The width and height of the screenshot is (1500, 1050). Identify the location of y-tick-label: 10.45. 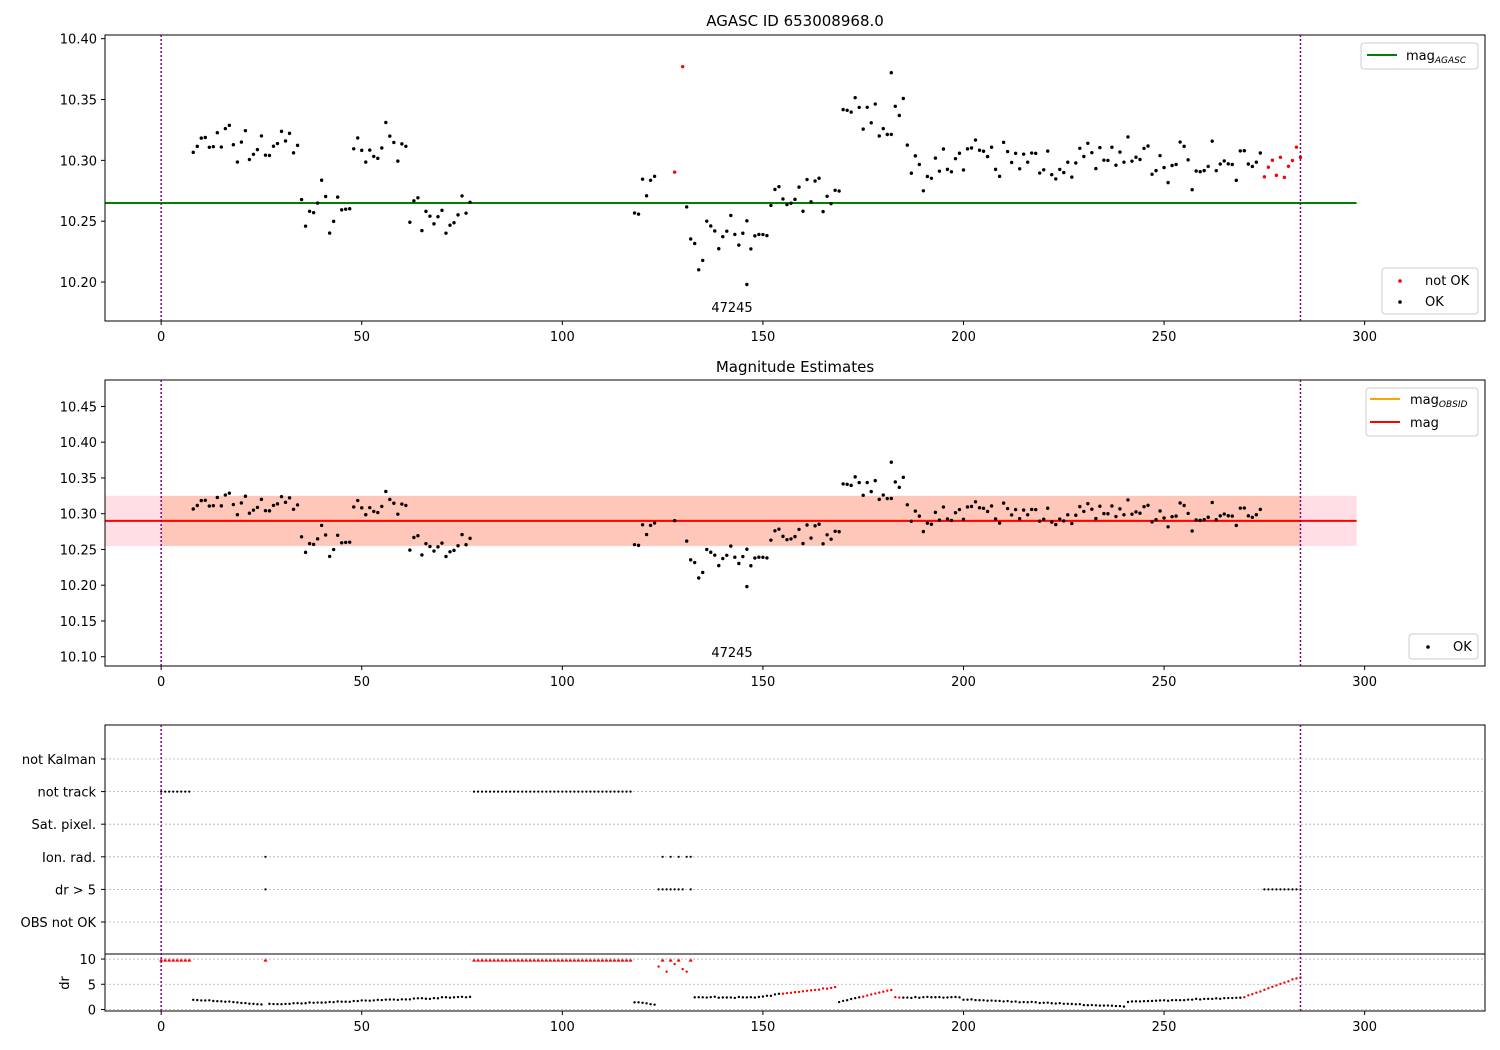
(78, 407).